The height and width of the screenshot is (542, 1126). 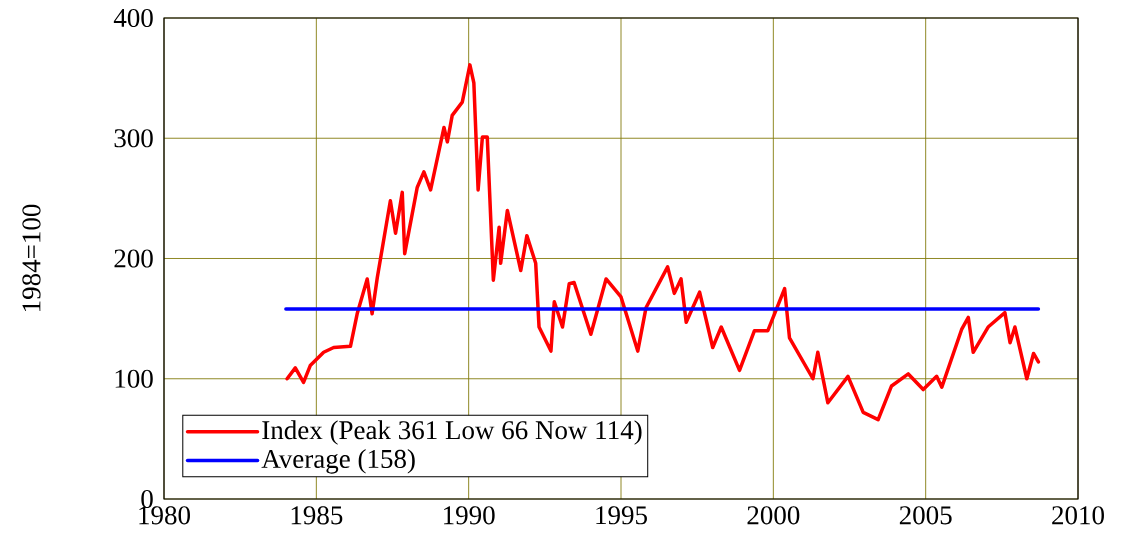 I want to click on y-tick-label: 200, so click(x=133, y=258).